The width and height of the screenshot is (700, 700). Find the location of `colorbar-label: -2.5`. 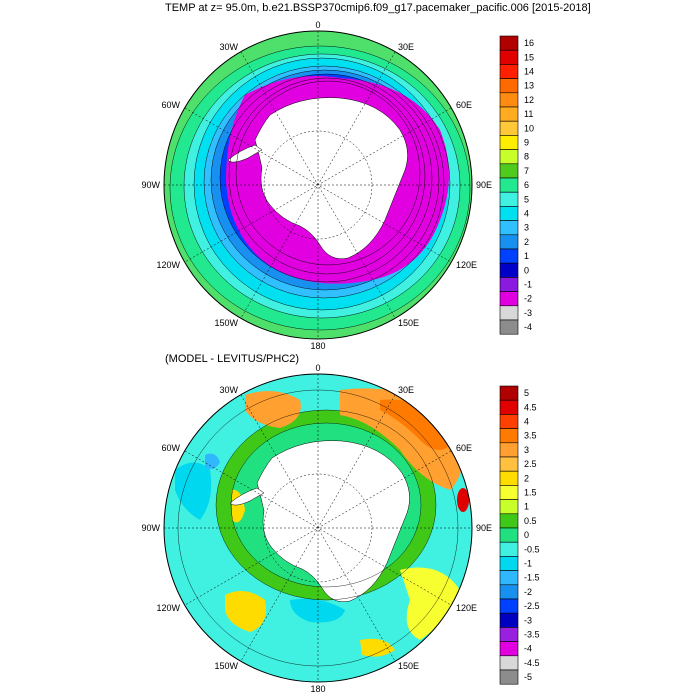

colorbar-label: -2.5 is located at coordinates (532, 606).